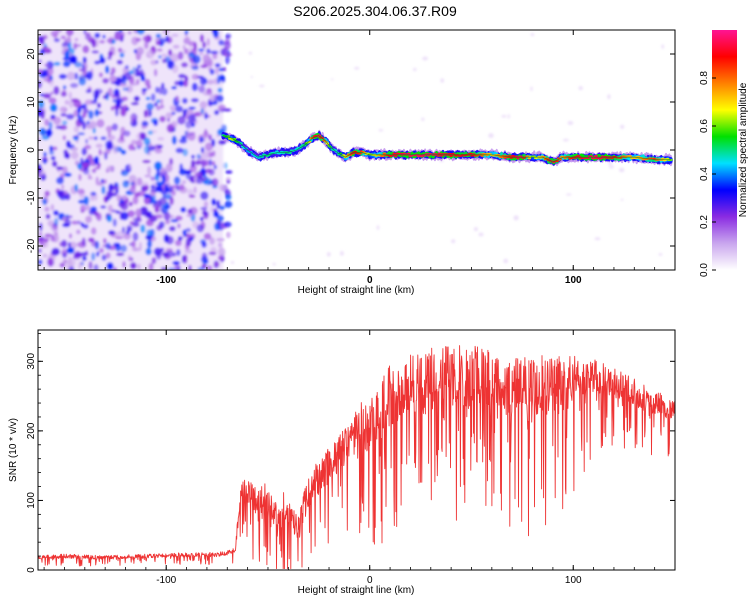  I want to click on x-tick-label: 0, so click(370, 580).